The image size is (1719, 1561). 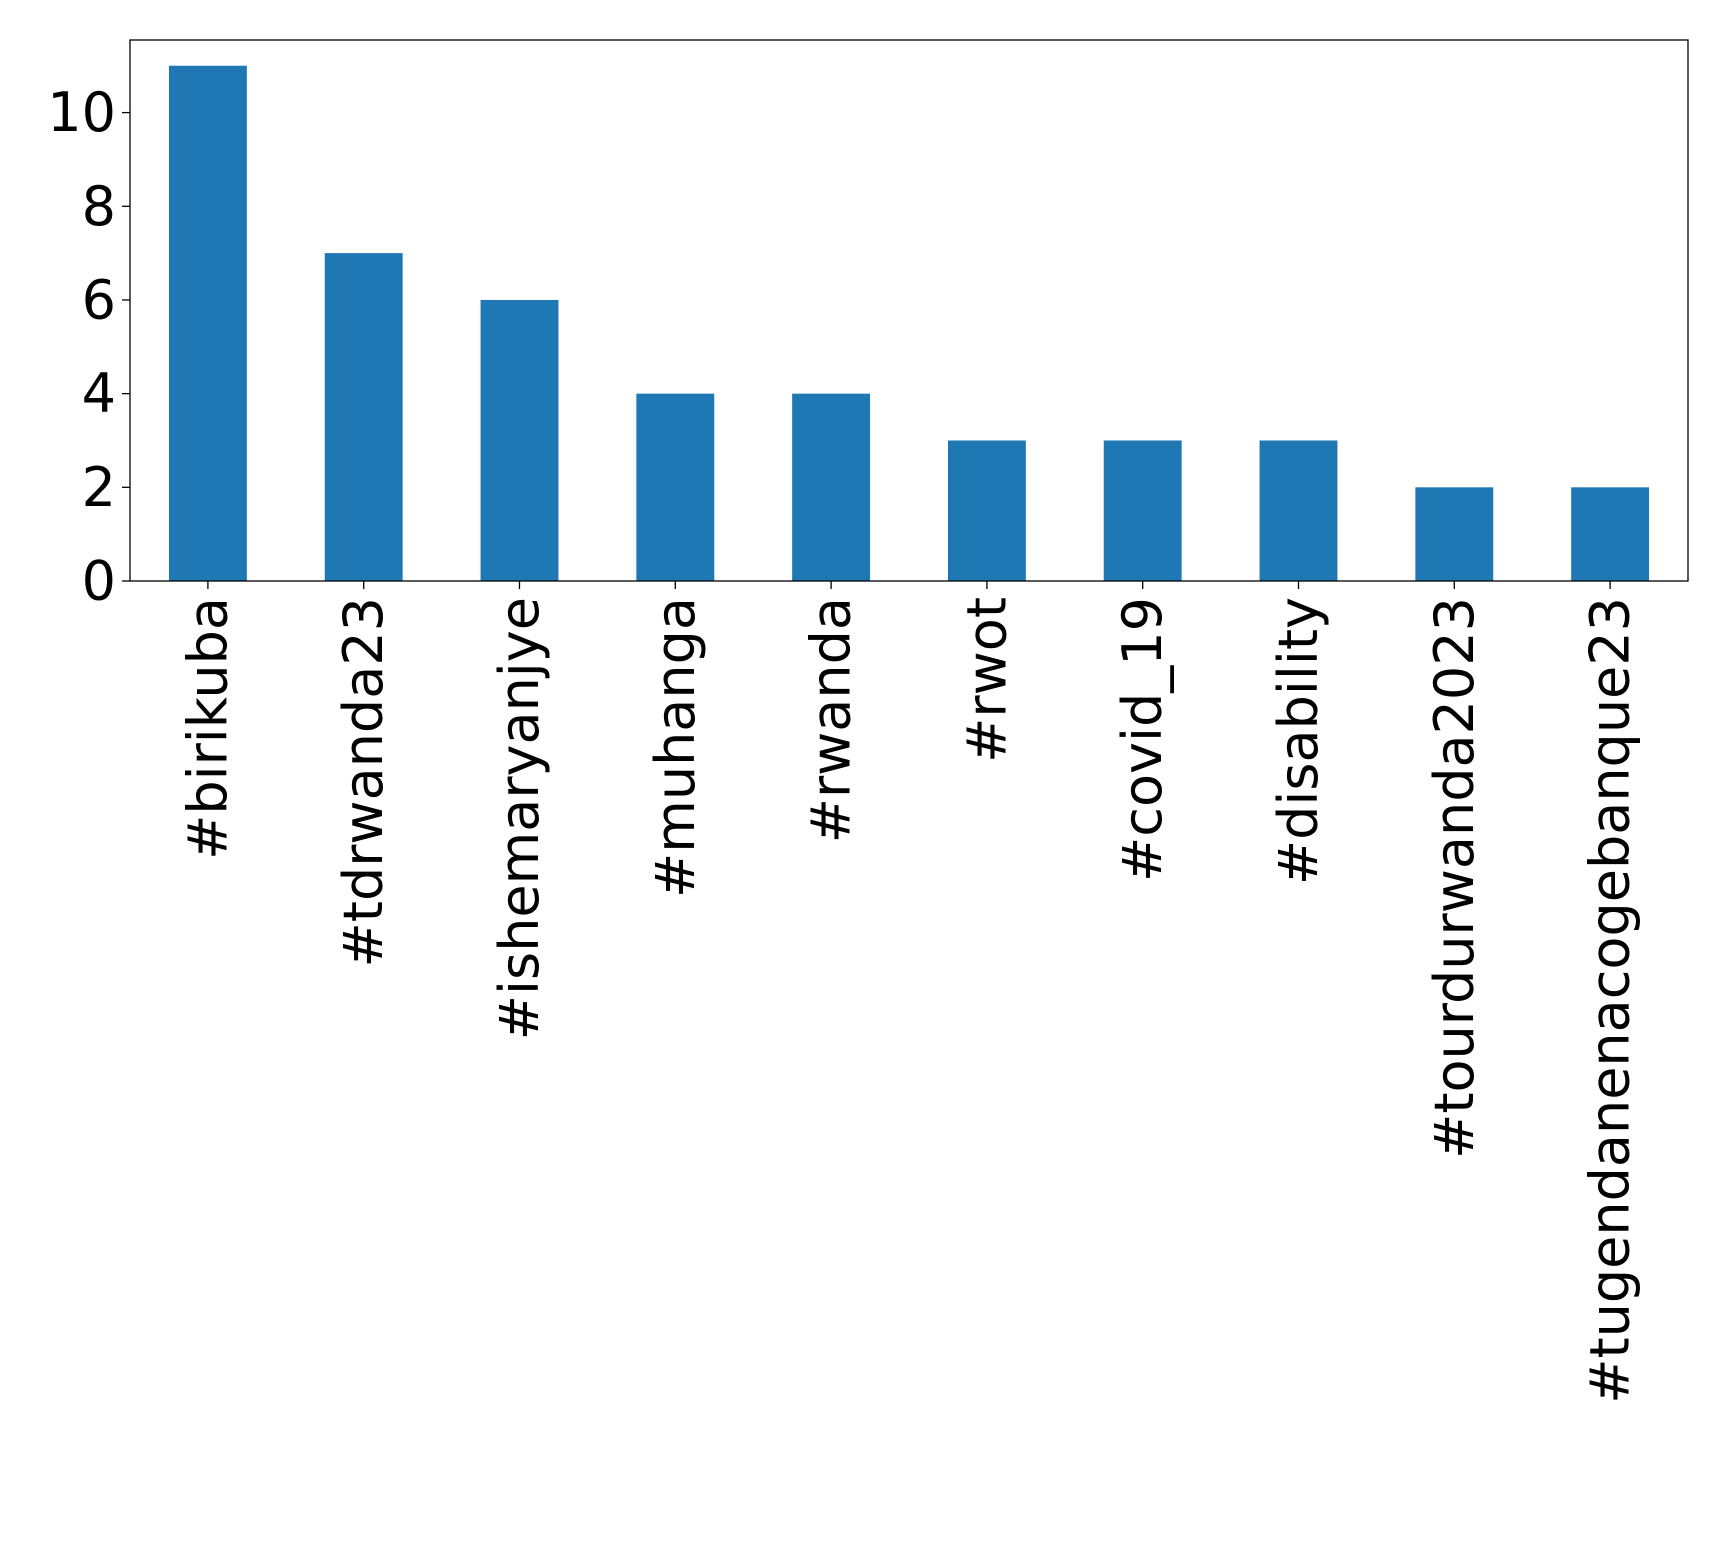 I want to click on x-tick-label: #ishemaryanjye, so click(x=519, y=818).